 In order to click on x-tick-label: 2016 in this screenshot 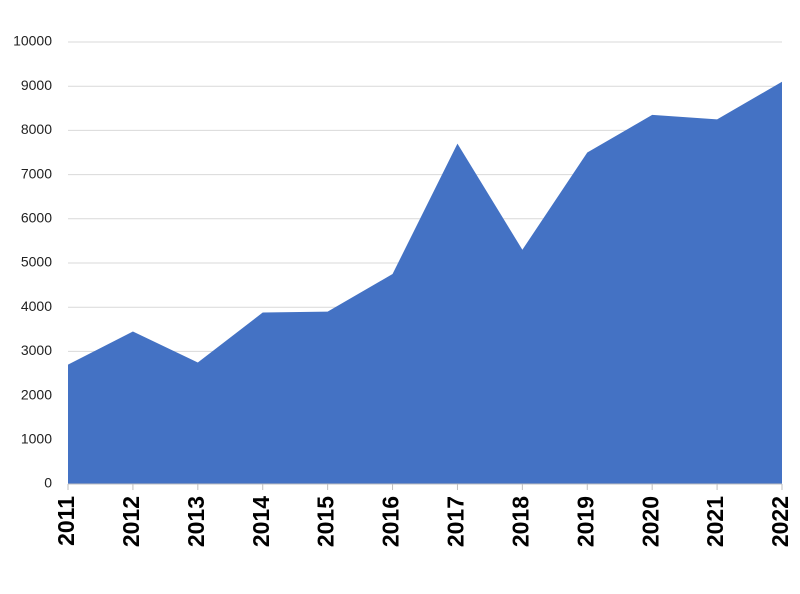, I will do `click(391, 521)`.